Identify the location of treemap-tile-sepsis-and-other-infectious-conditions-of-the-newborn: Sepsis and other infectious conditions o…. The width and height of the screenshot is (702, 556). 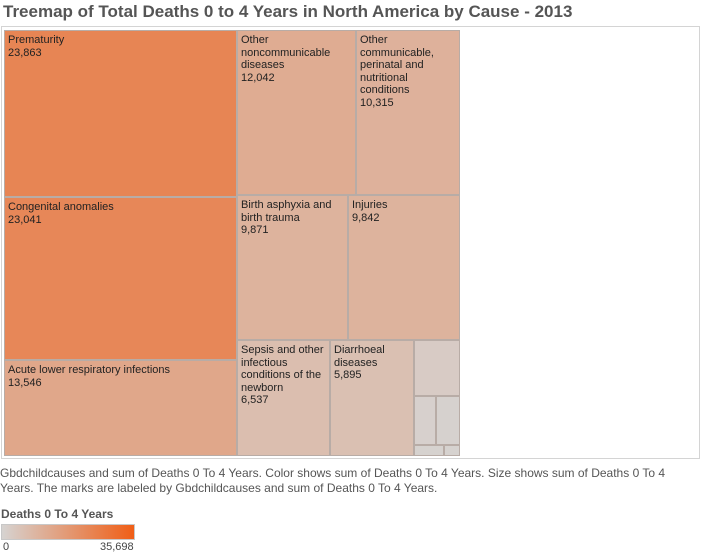
(283, 398).